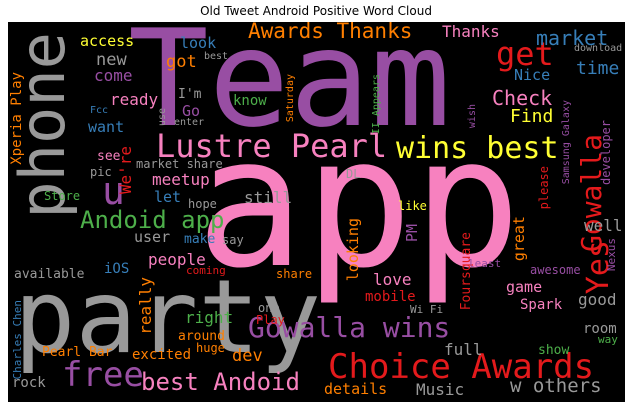  Describe the element at coordinates (49, 274) in the screenshot. I see `word-available: available` at that location.